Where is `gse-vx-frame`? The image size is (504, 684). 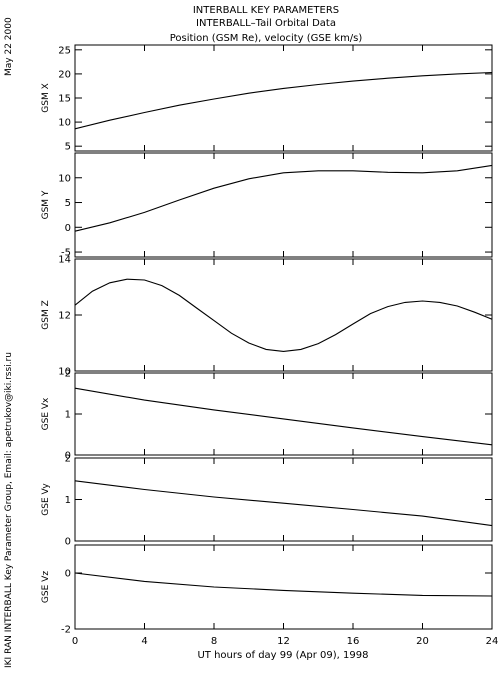 gse-vx-frame is located at coordinates (283, 414).